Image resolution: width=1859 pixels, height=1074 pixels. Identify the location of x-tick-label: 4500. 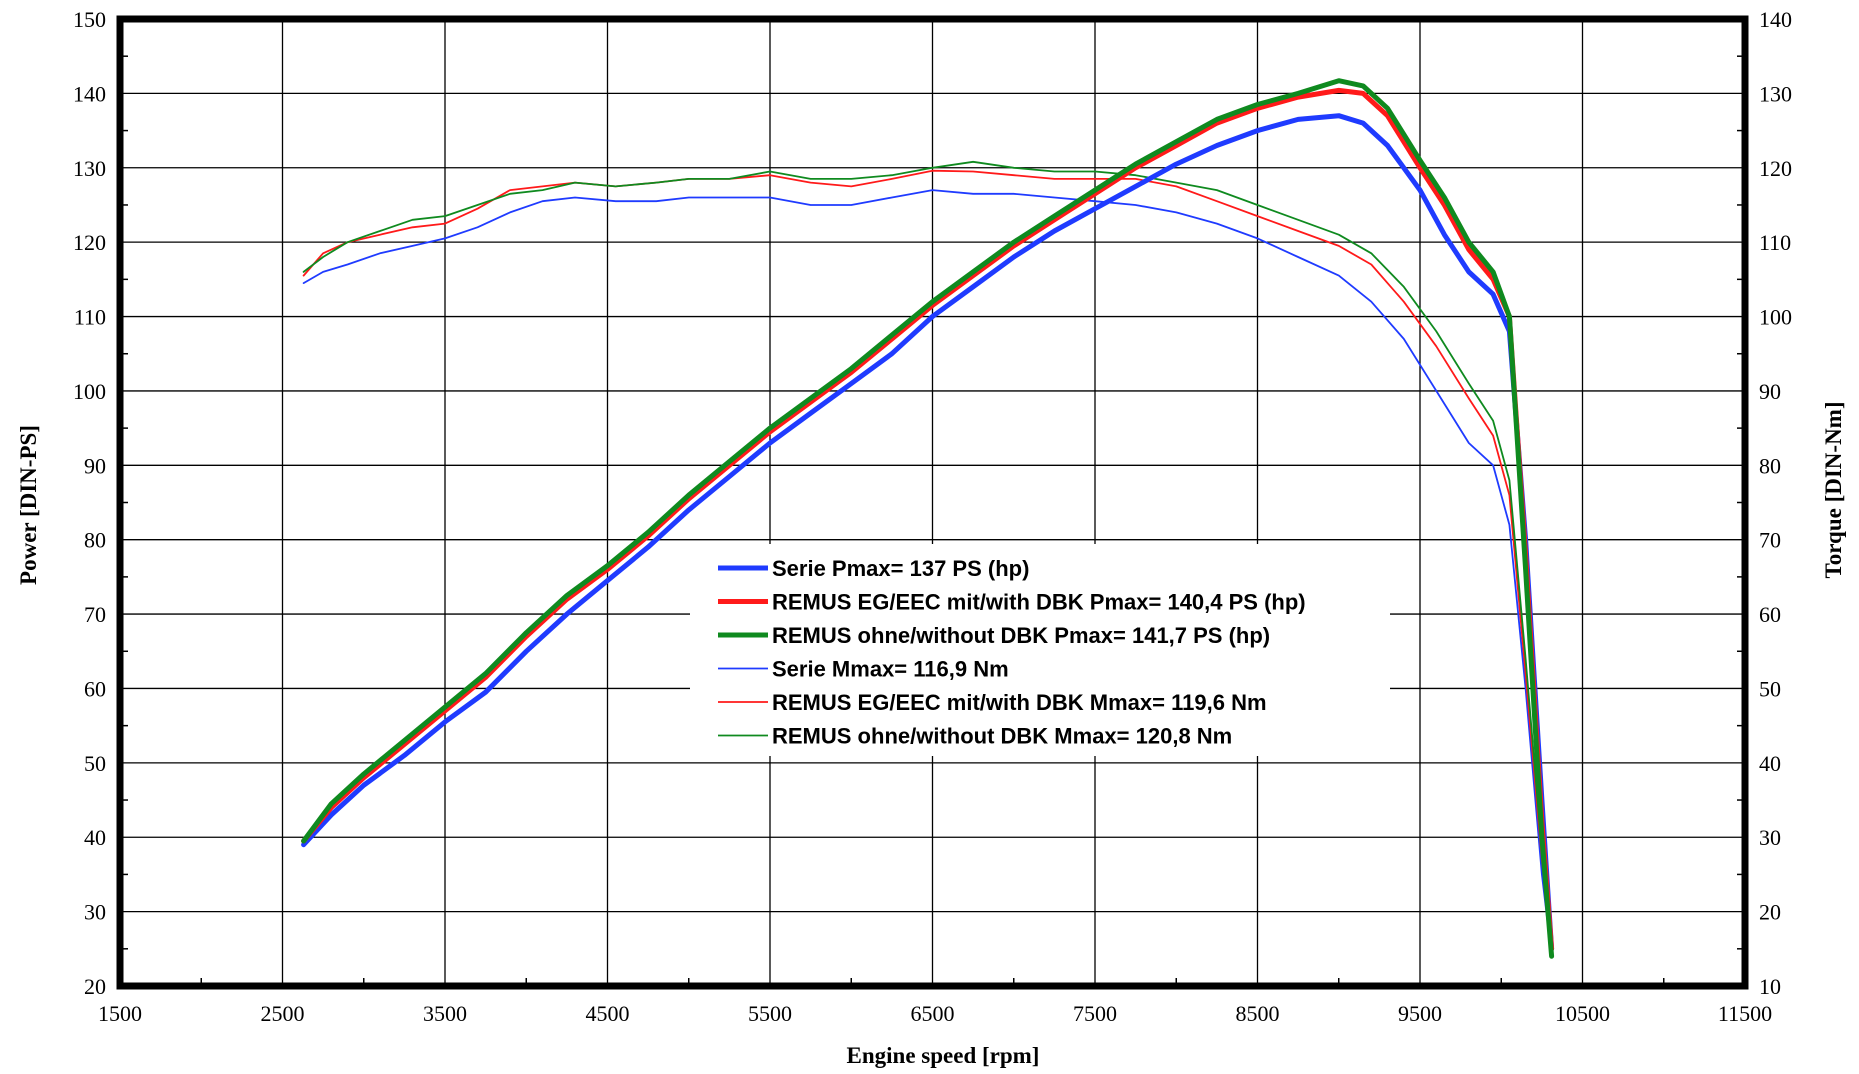
(608, 1013).